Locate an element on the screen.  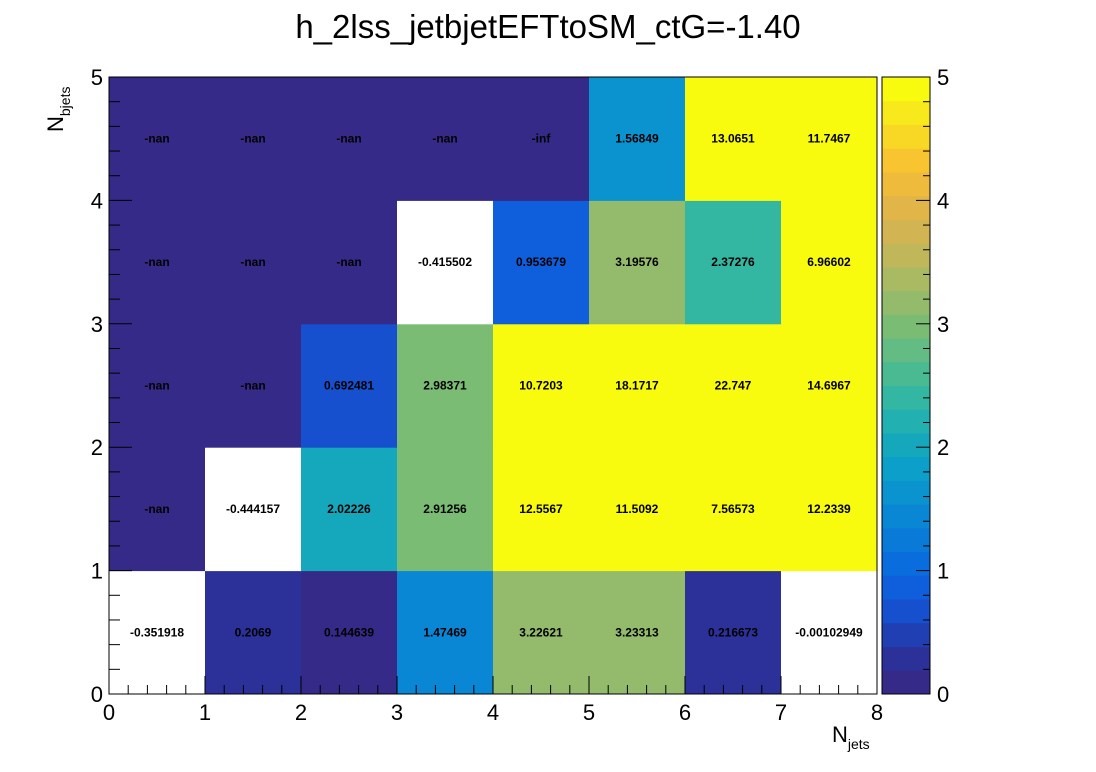
x-axis-label-main: N is located at coordinates (840, 734).